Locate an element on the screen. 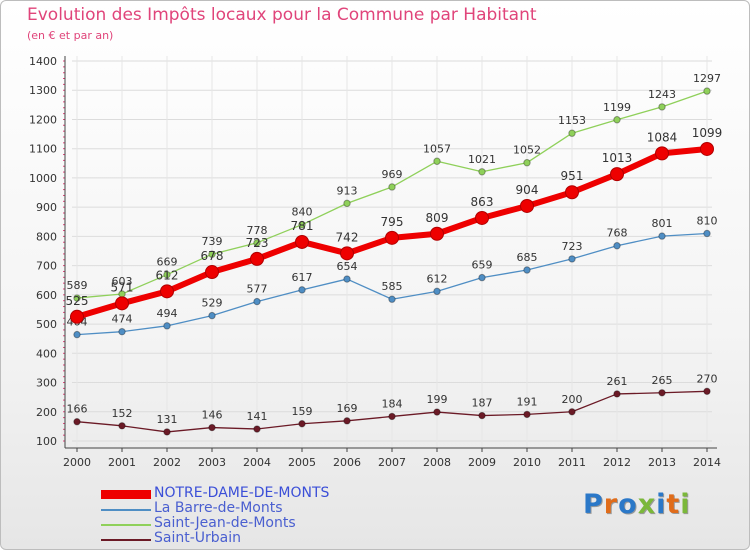 The height and width of the screenshot is (550, 750). x-tick-label: 2004 is located at coordinates (257, 462).